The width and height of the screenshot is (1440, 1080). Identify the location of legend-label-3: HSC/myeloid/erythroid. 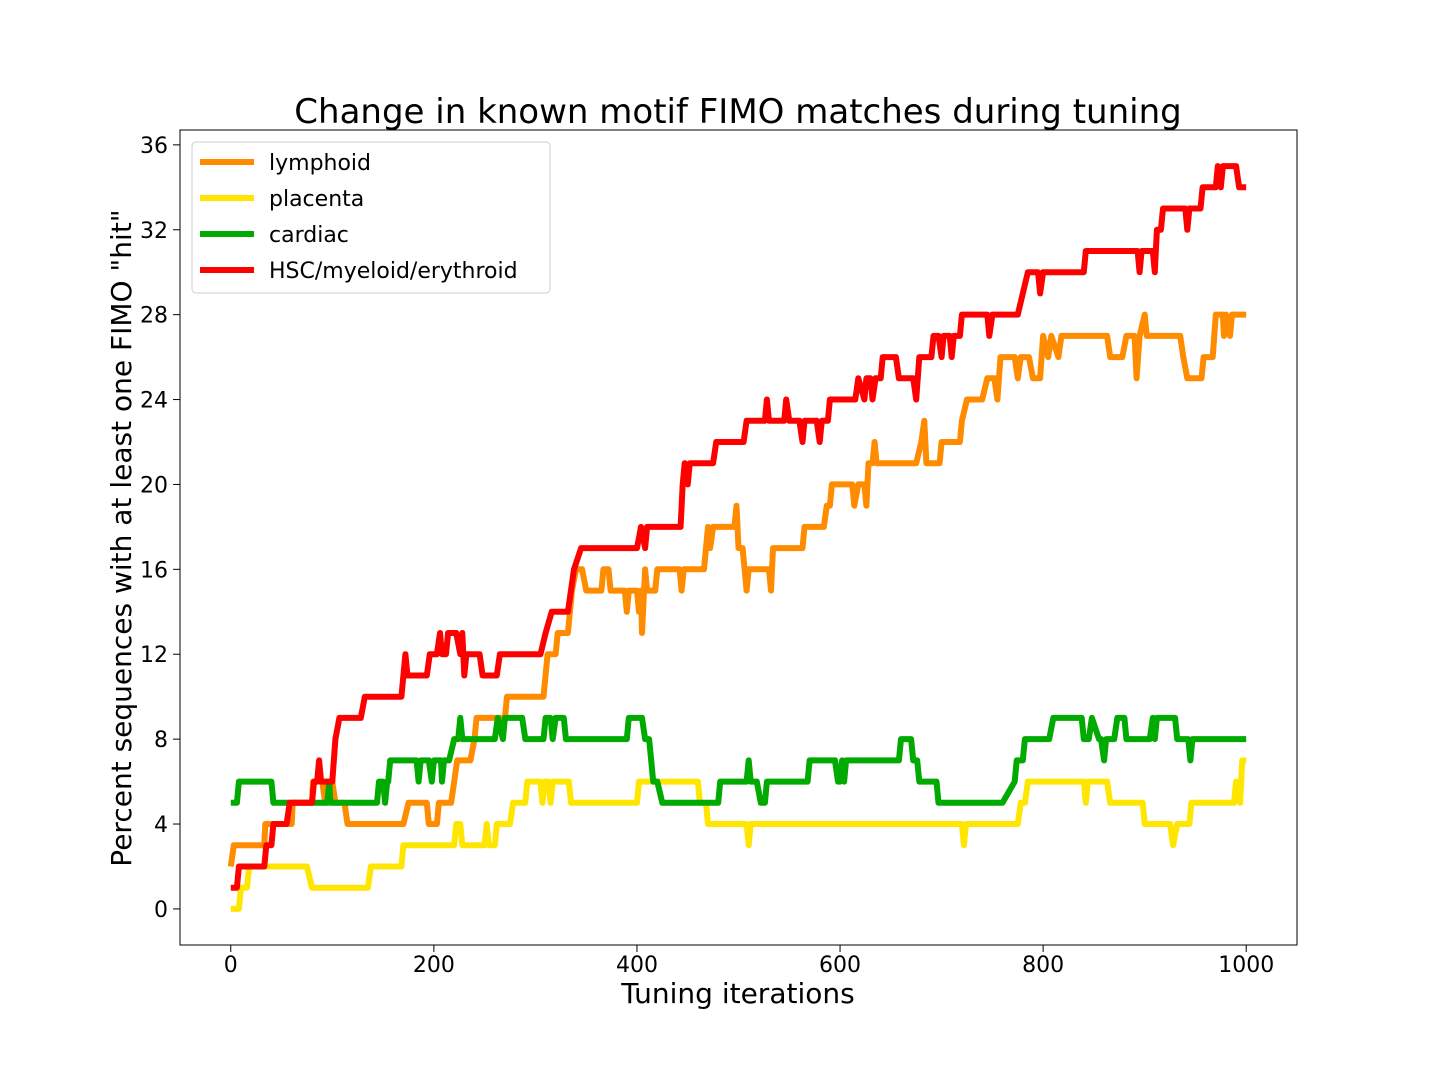
(393, 271).